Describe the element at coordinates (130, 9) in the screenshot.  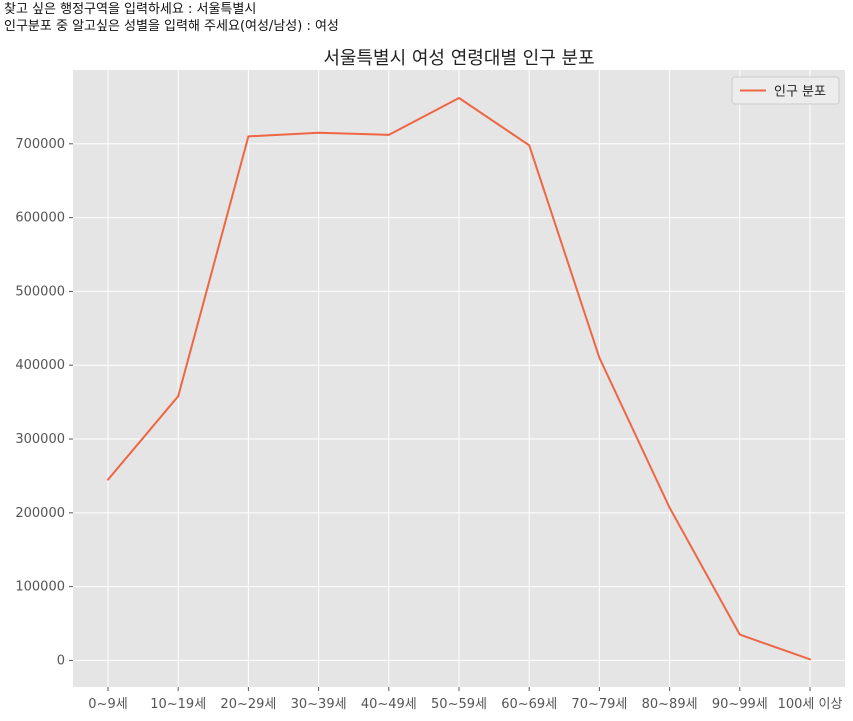
I see `console-prompt-region: 찾고 싶은 행정구역을 입력하세요 : 서울특별시` at that location.